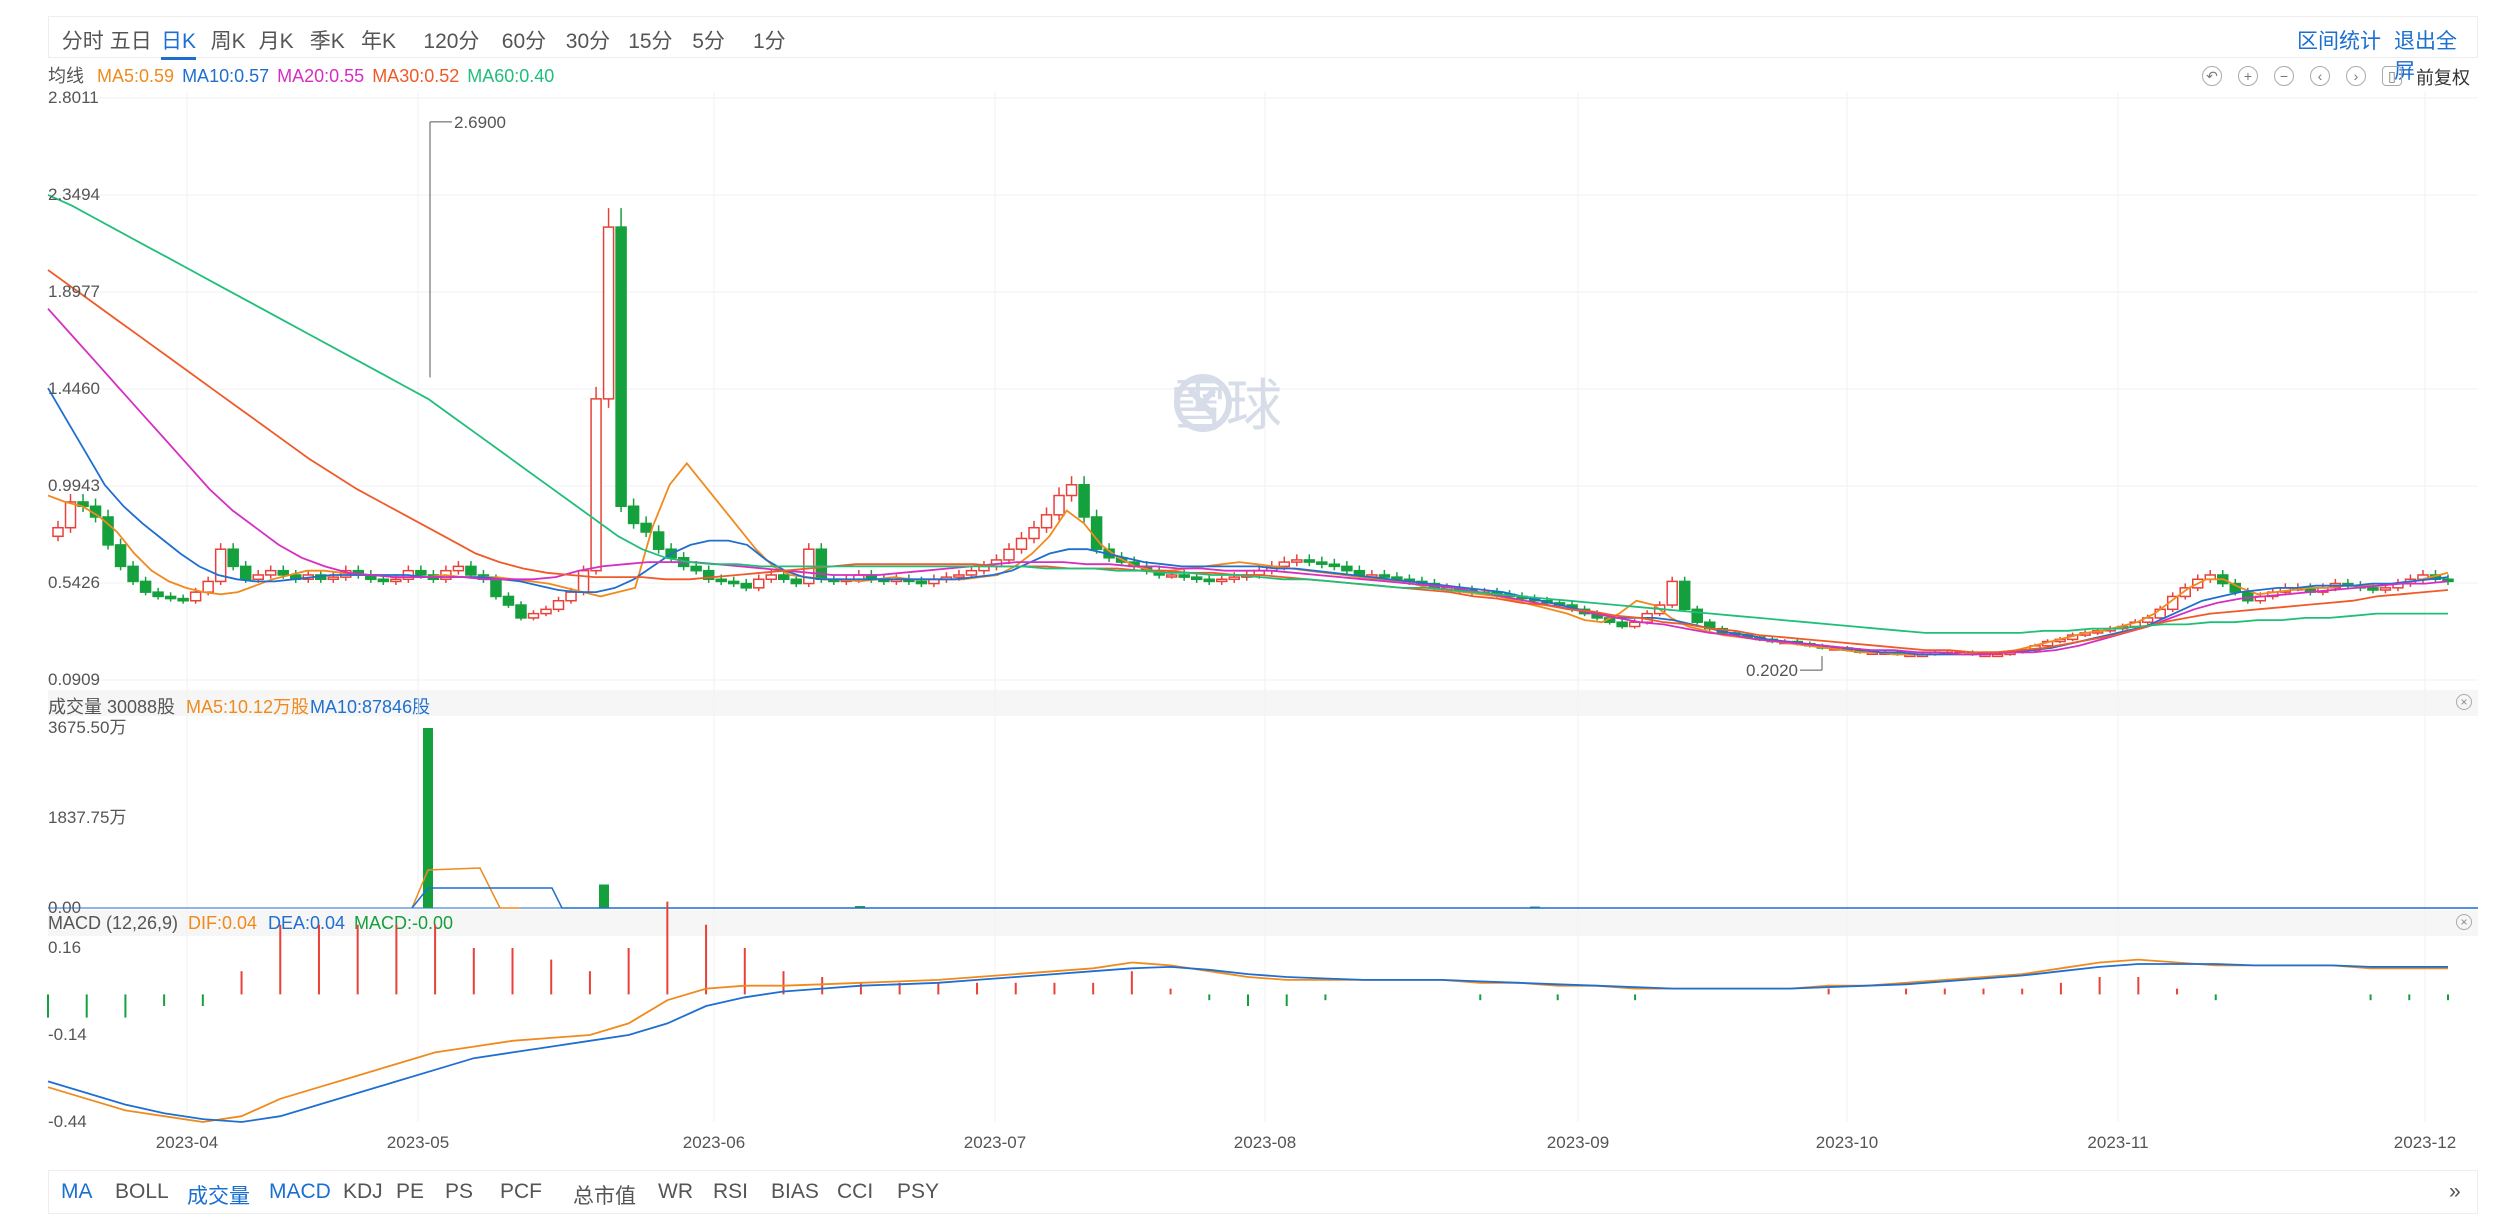 The width and height of the screenshot is (2495, 1225). What do you see at coordinates (130, 41) in the screenshot?
I see `period-tab-1: 五日` at bounding box center [130, 41].